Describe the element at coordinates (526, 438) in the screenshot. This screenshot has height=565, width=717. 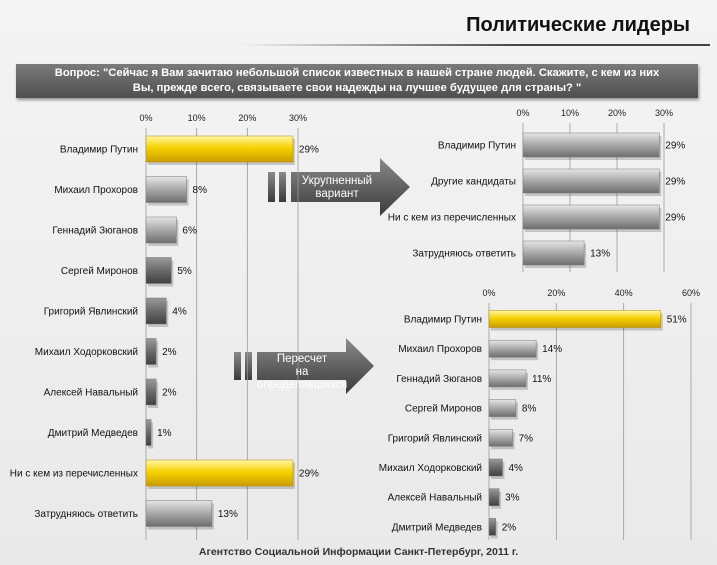
I see `value-label: 7%` at that location.